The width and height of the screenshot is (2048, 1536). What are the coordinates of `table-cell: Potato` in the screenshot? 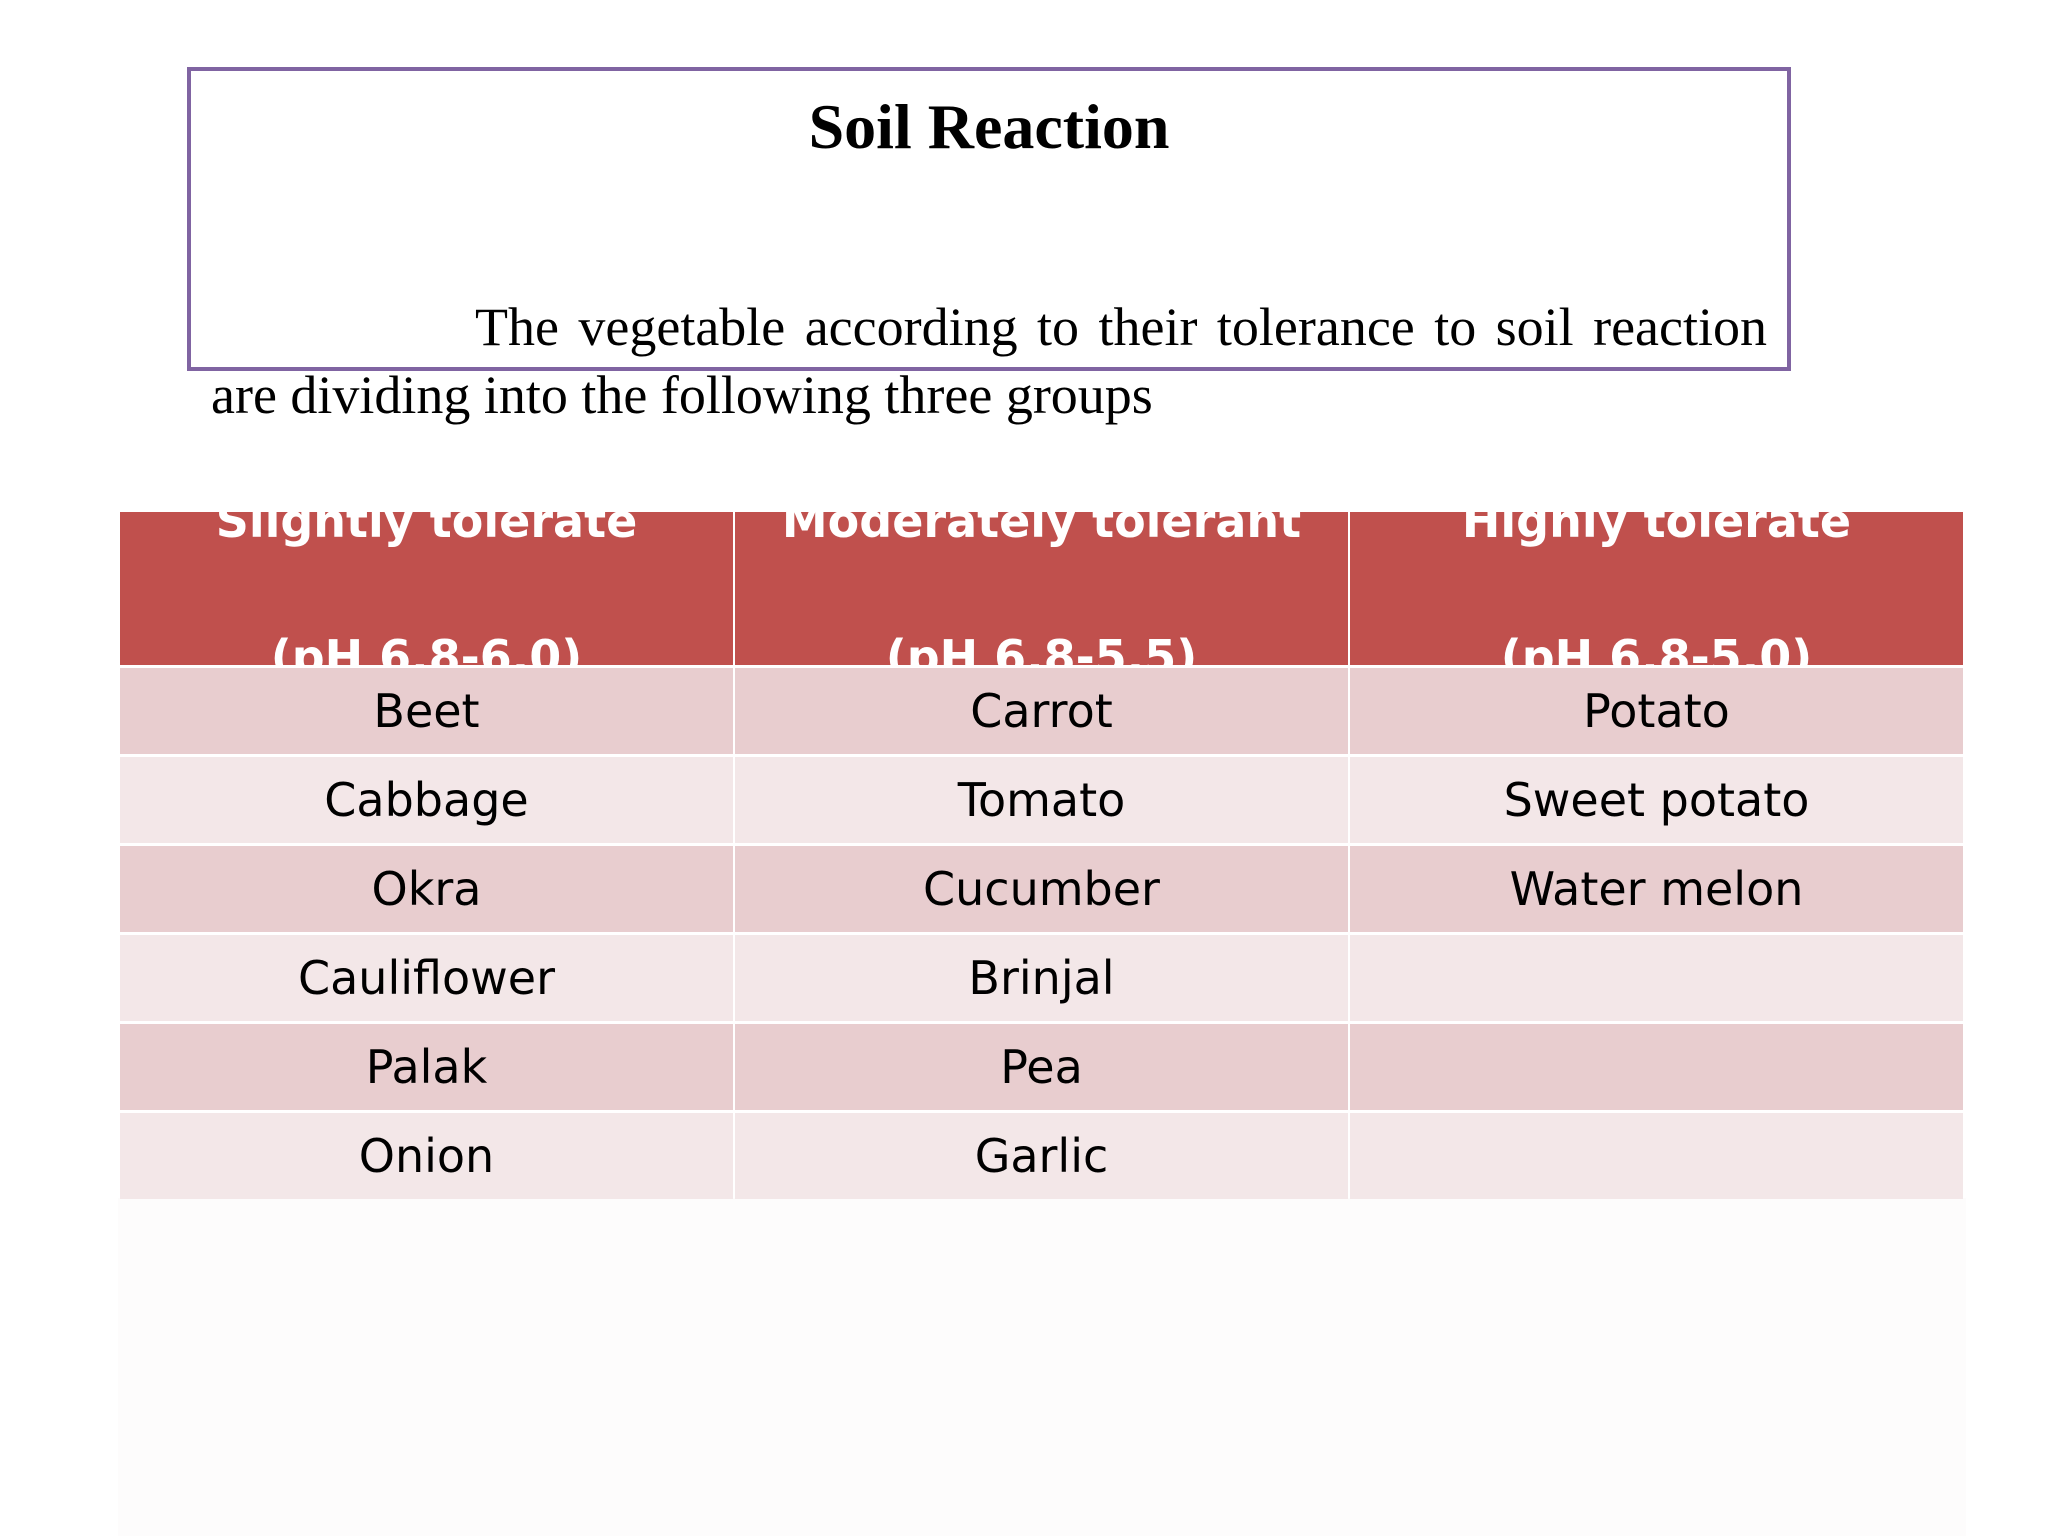 It's located at (1656, 711).